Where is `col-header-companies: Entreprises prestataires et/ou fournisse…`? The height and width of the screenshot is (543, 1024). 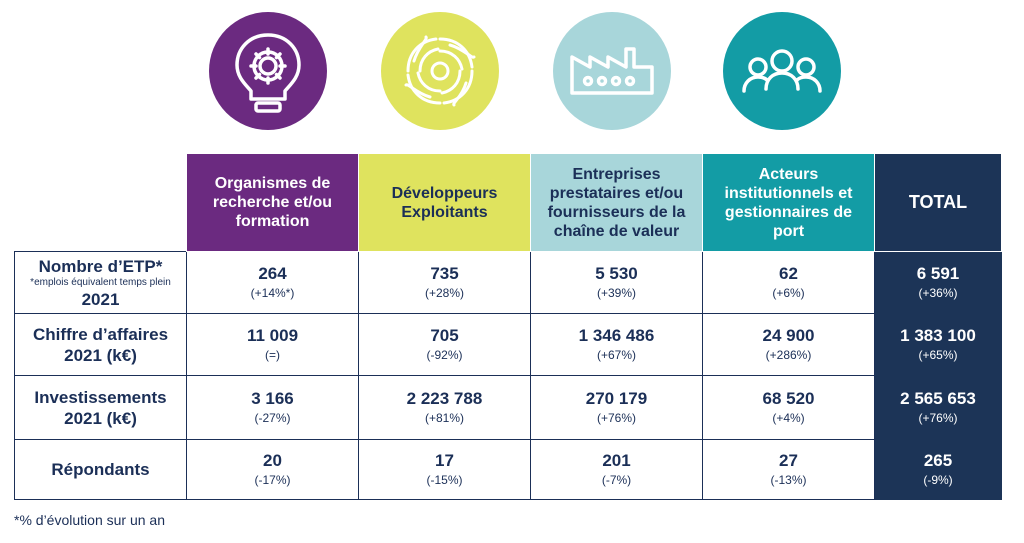
col-header-companies: Entreprises prestataires et/ou fournisse… is located at coordinates (616, 202).